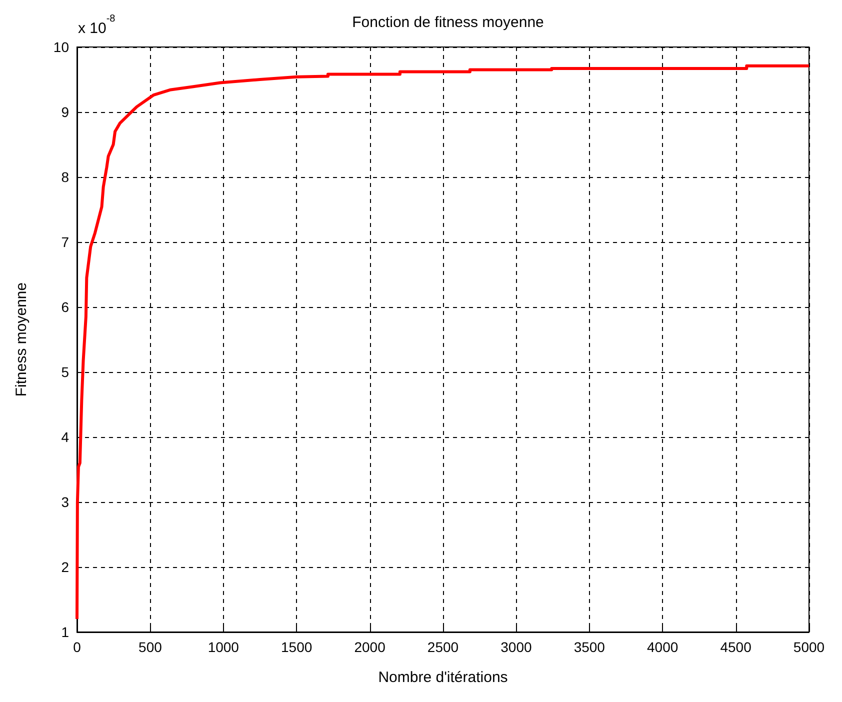 This screenshot has width=842, height=702. Describe the element at coordinates (736, 647) in the screenshot. I see `x-tick-label: 4500` at that location.